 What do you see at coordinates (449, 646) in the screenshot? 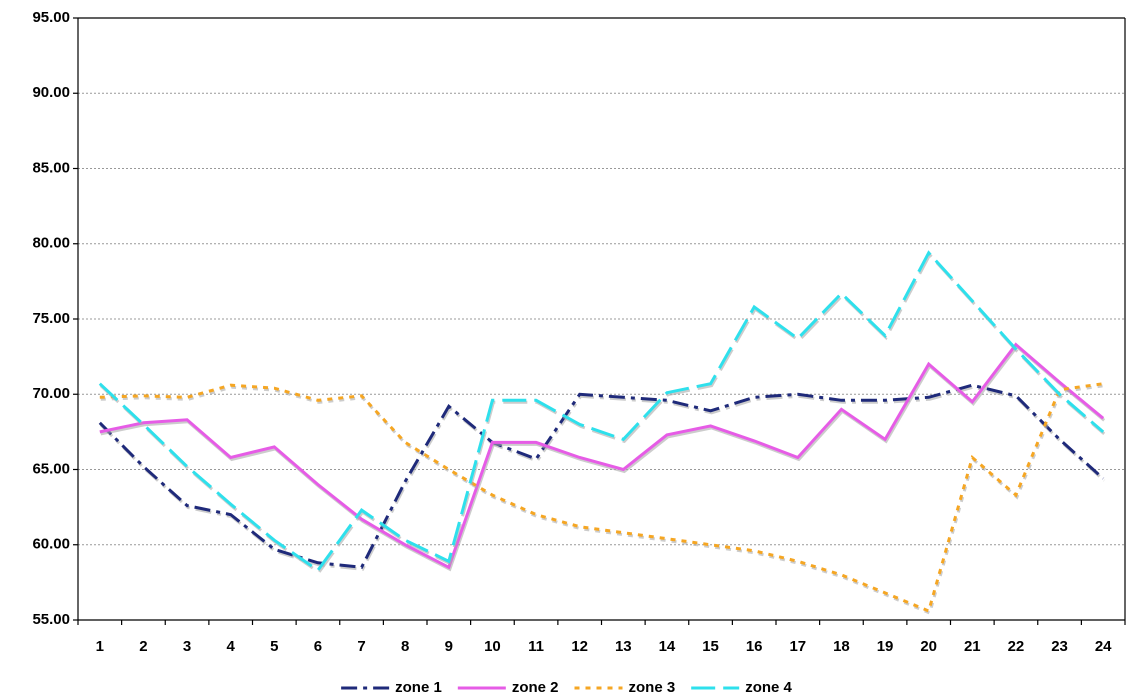
I see `x-tick-label: 9` at bounding box center [449, 646].